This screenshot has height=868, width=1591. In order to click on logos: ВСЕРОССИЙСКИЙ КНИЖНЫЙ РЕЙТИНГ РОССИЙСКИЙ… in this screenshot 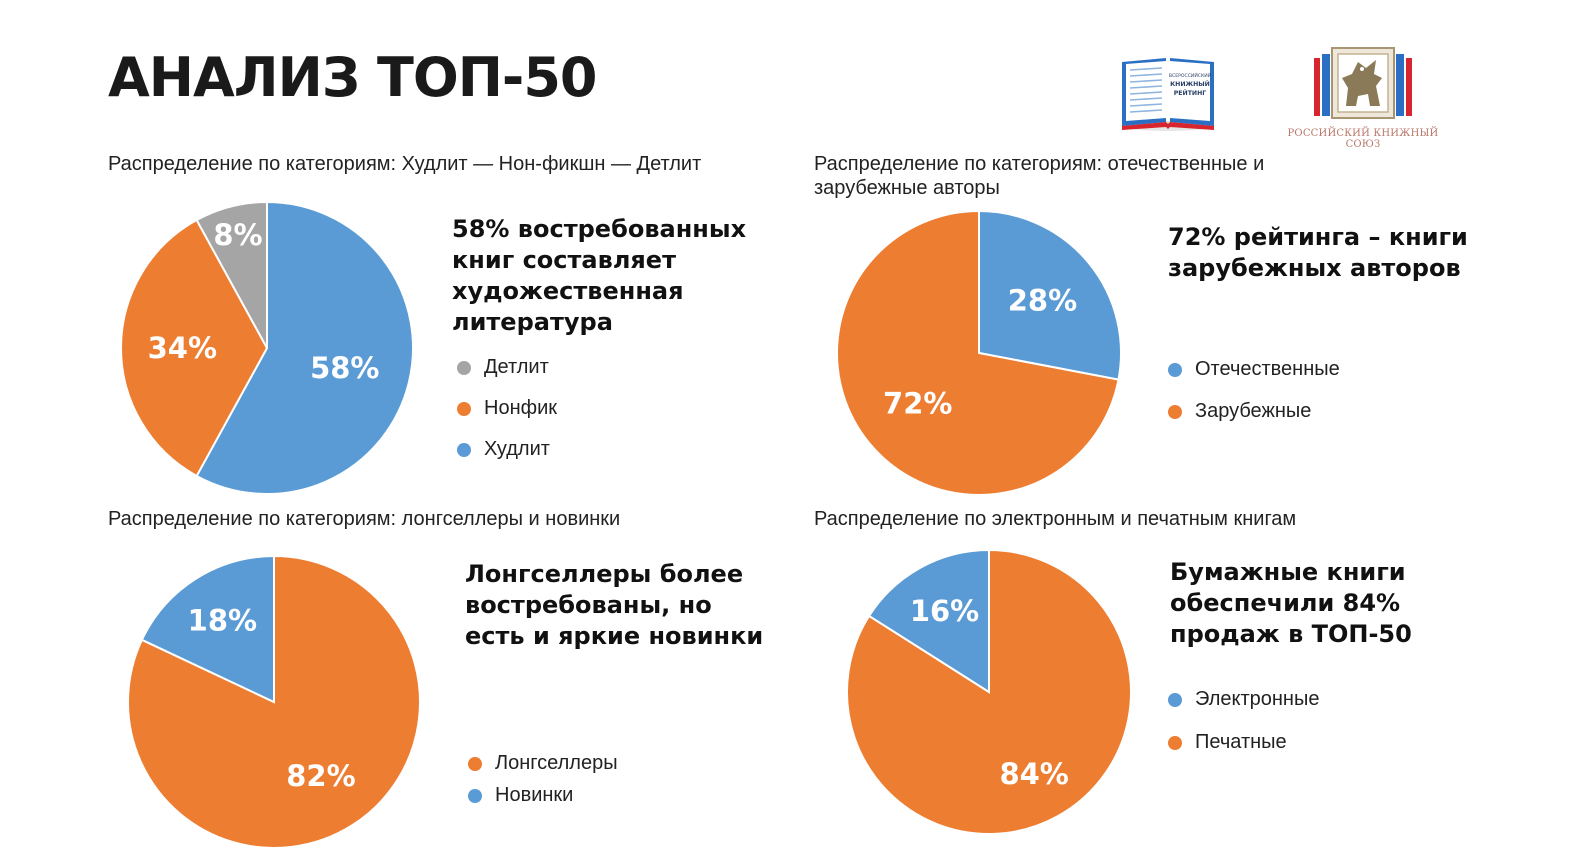, I will do `click(1283, 97)`.